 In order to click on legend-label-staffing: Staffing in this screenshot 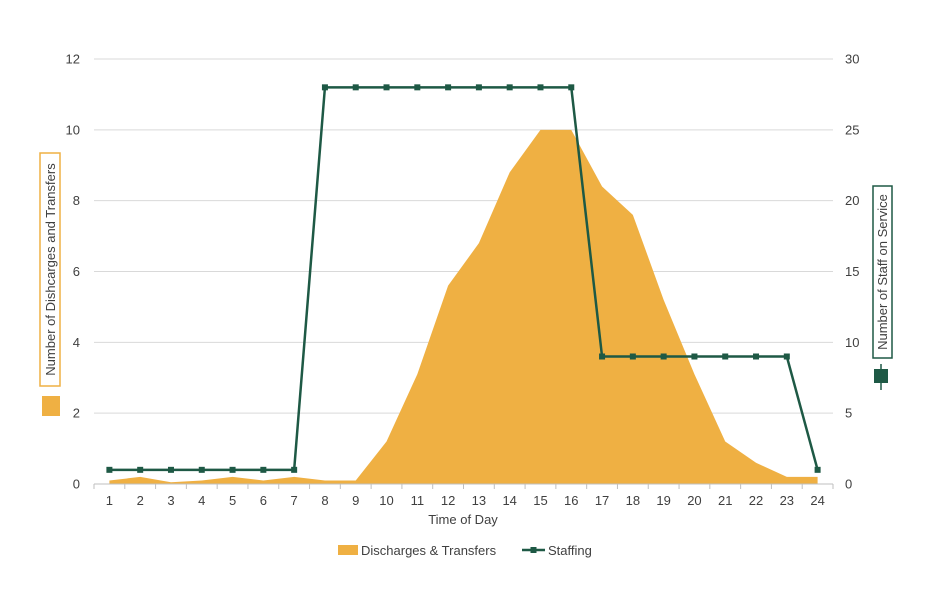, I will do `click(570, 550)`.